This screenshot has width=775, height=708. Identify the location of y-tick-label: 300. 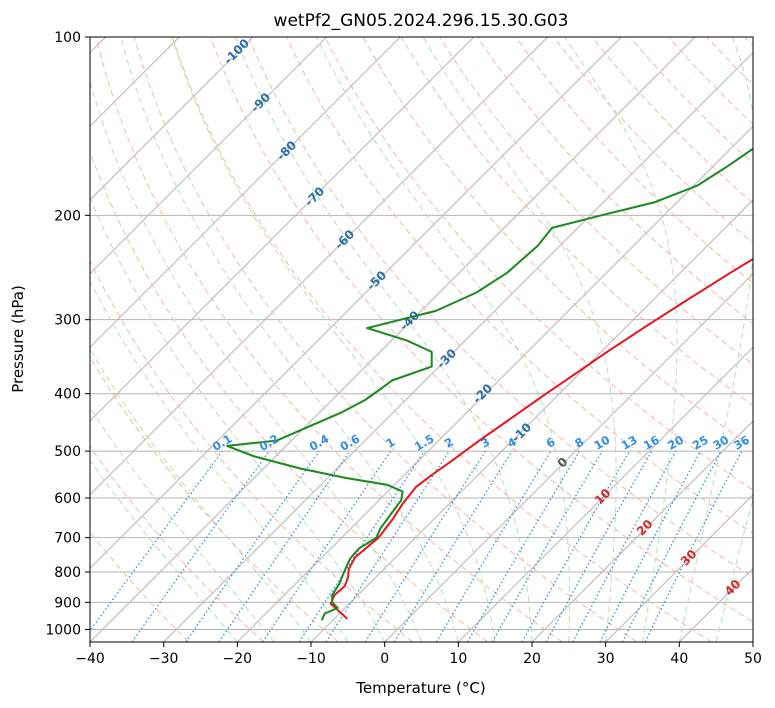
(67, 321).